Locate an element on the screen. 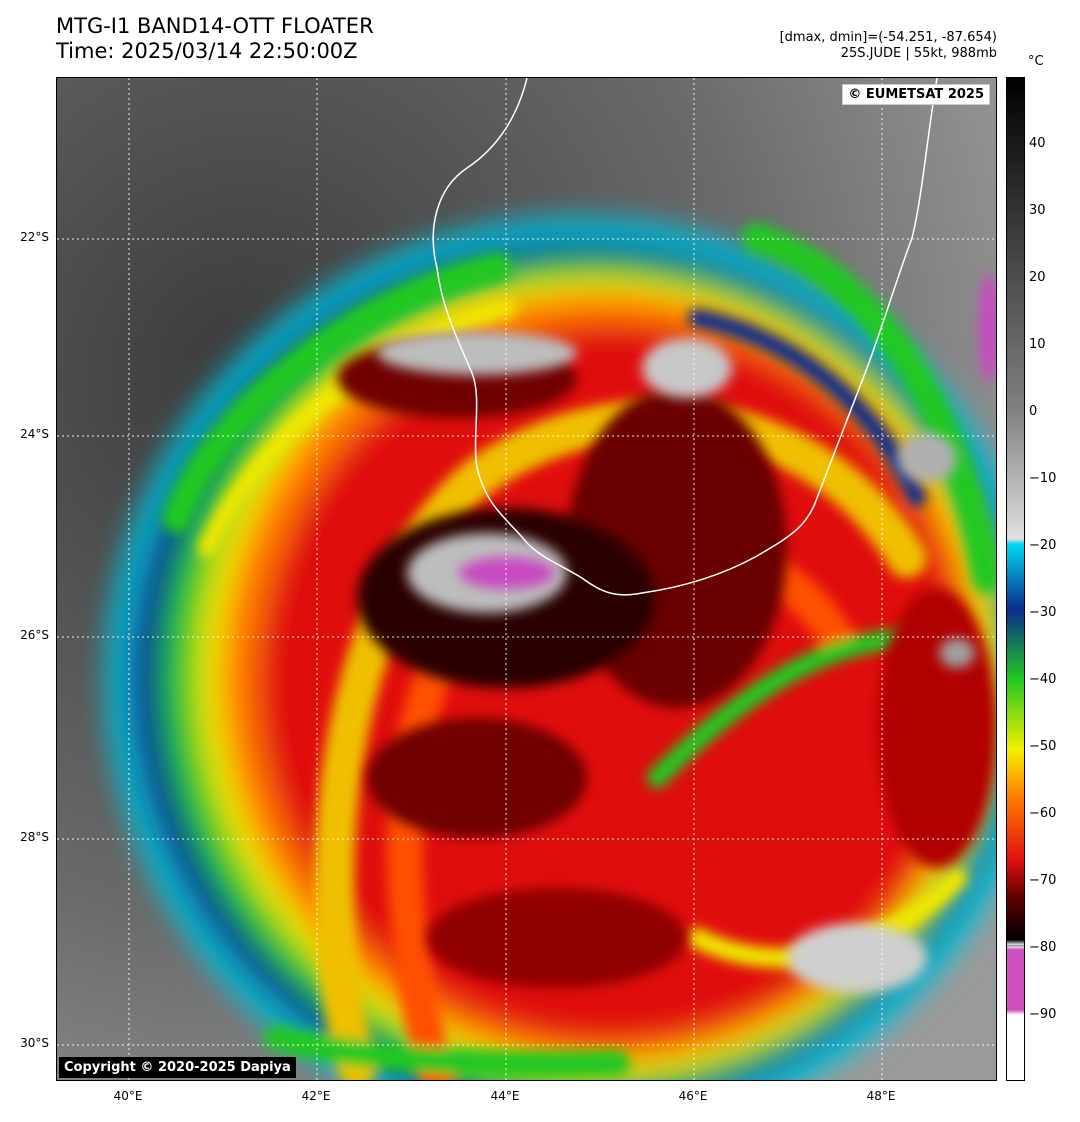 The width and height of the screenshot is (1080, 1122). image-title: MTG-I1 BAND14-OTT FLOATER is located at coordinates (215, 26).